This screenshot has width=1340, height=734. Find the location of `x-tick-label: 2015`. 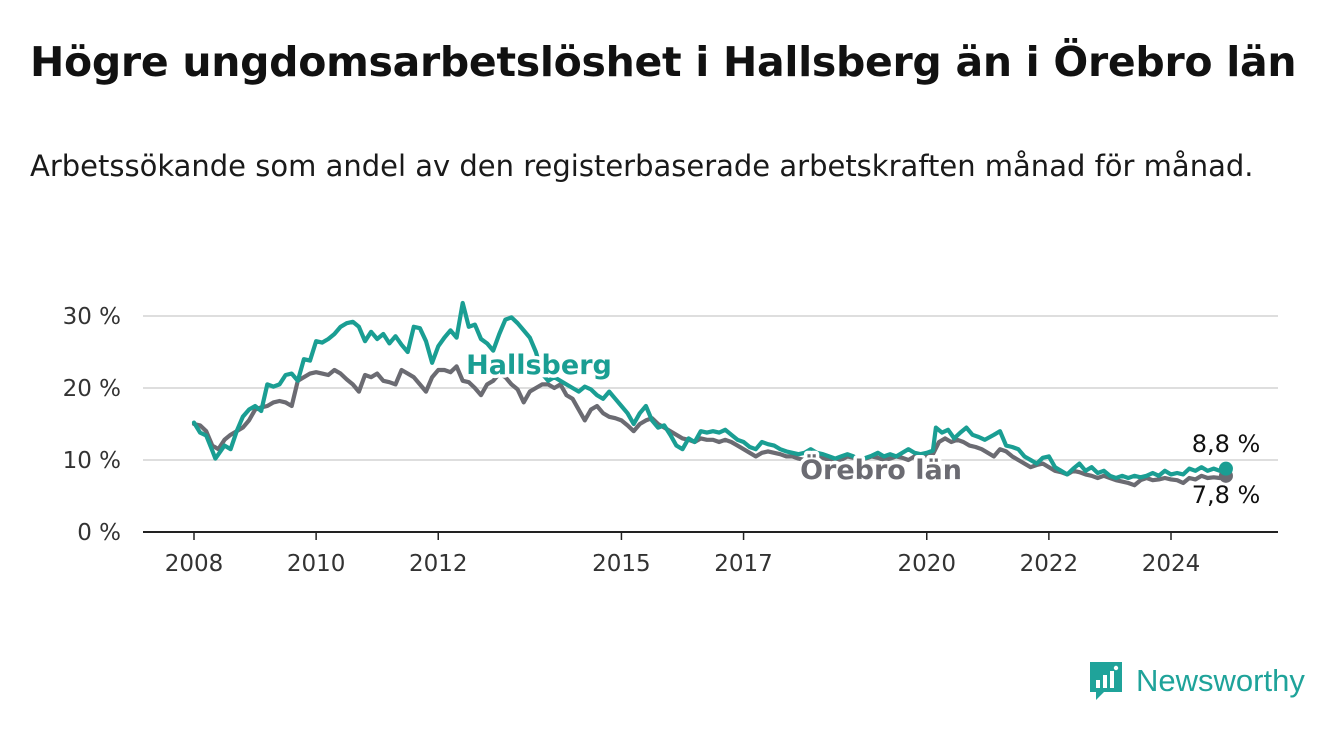

x-tick-label: 2015 is located at coordinates (621, 564).